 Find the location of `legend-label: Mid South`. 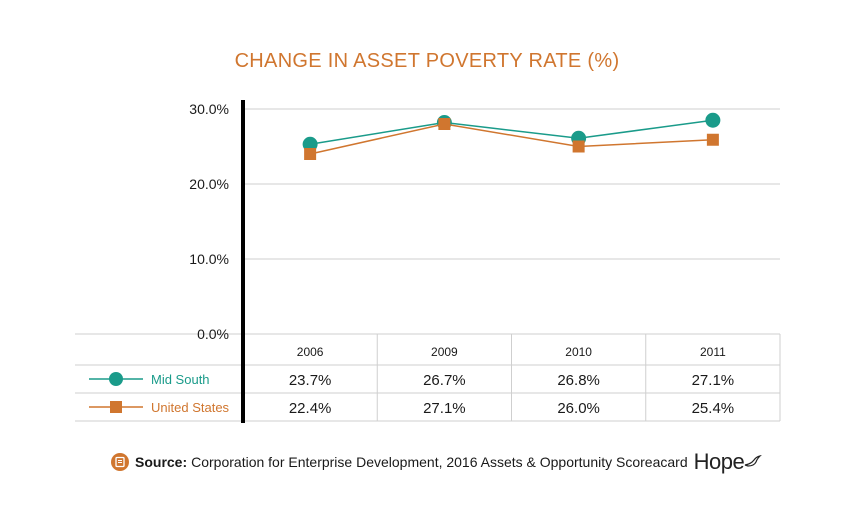

legend-label: Mid South is located at coordinates (180, 379).